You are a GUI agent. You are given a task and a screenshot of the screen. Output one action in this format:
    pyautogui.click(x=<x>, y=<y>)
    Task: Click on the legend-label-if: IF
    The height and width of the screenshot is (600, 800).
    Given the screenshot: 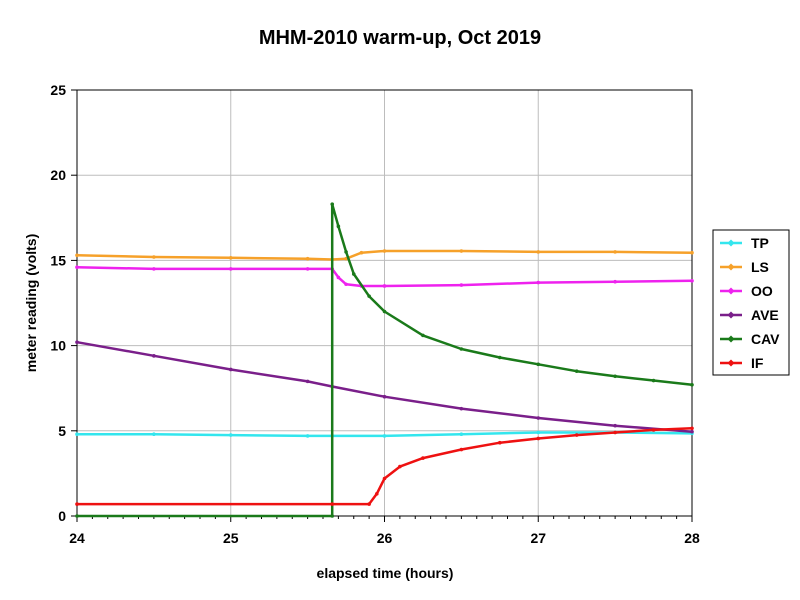 What is the action you would take?
    pyautogui.click(x=757, y=363)
    